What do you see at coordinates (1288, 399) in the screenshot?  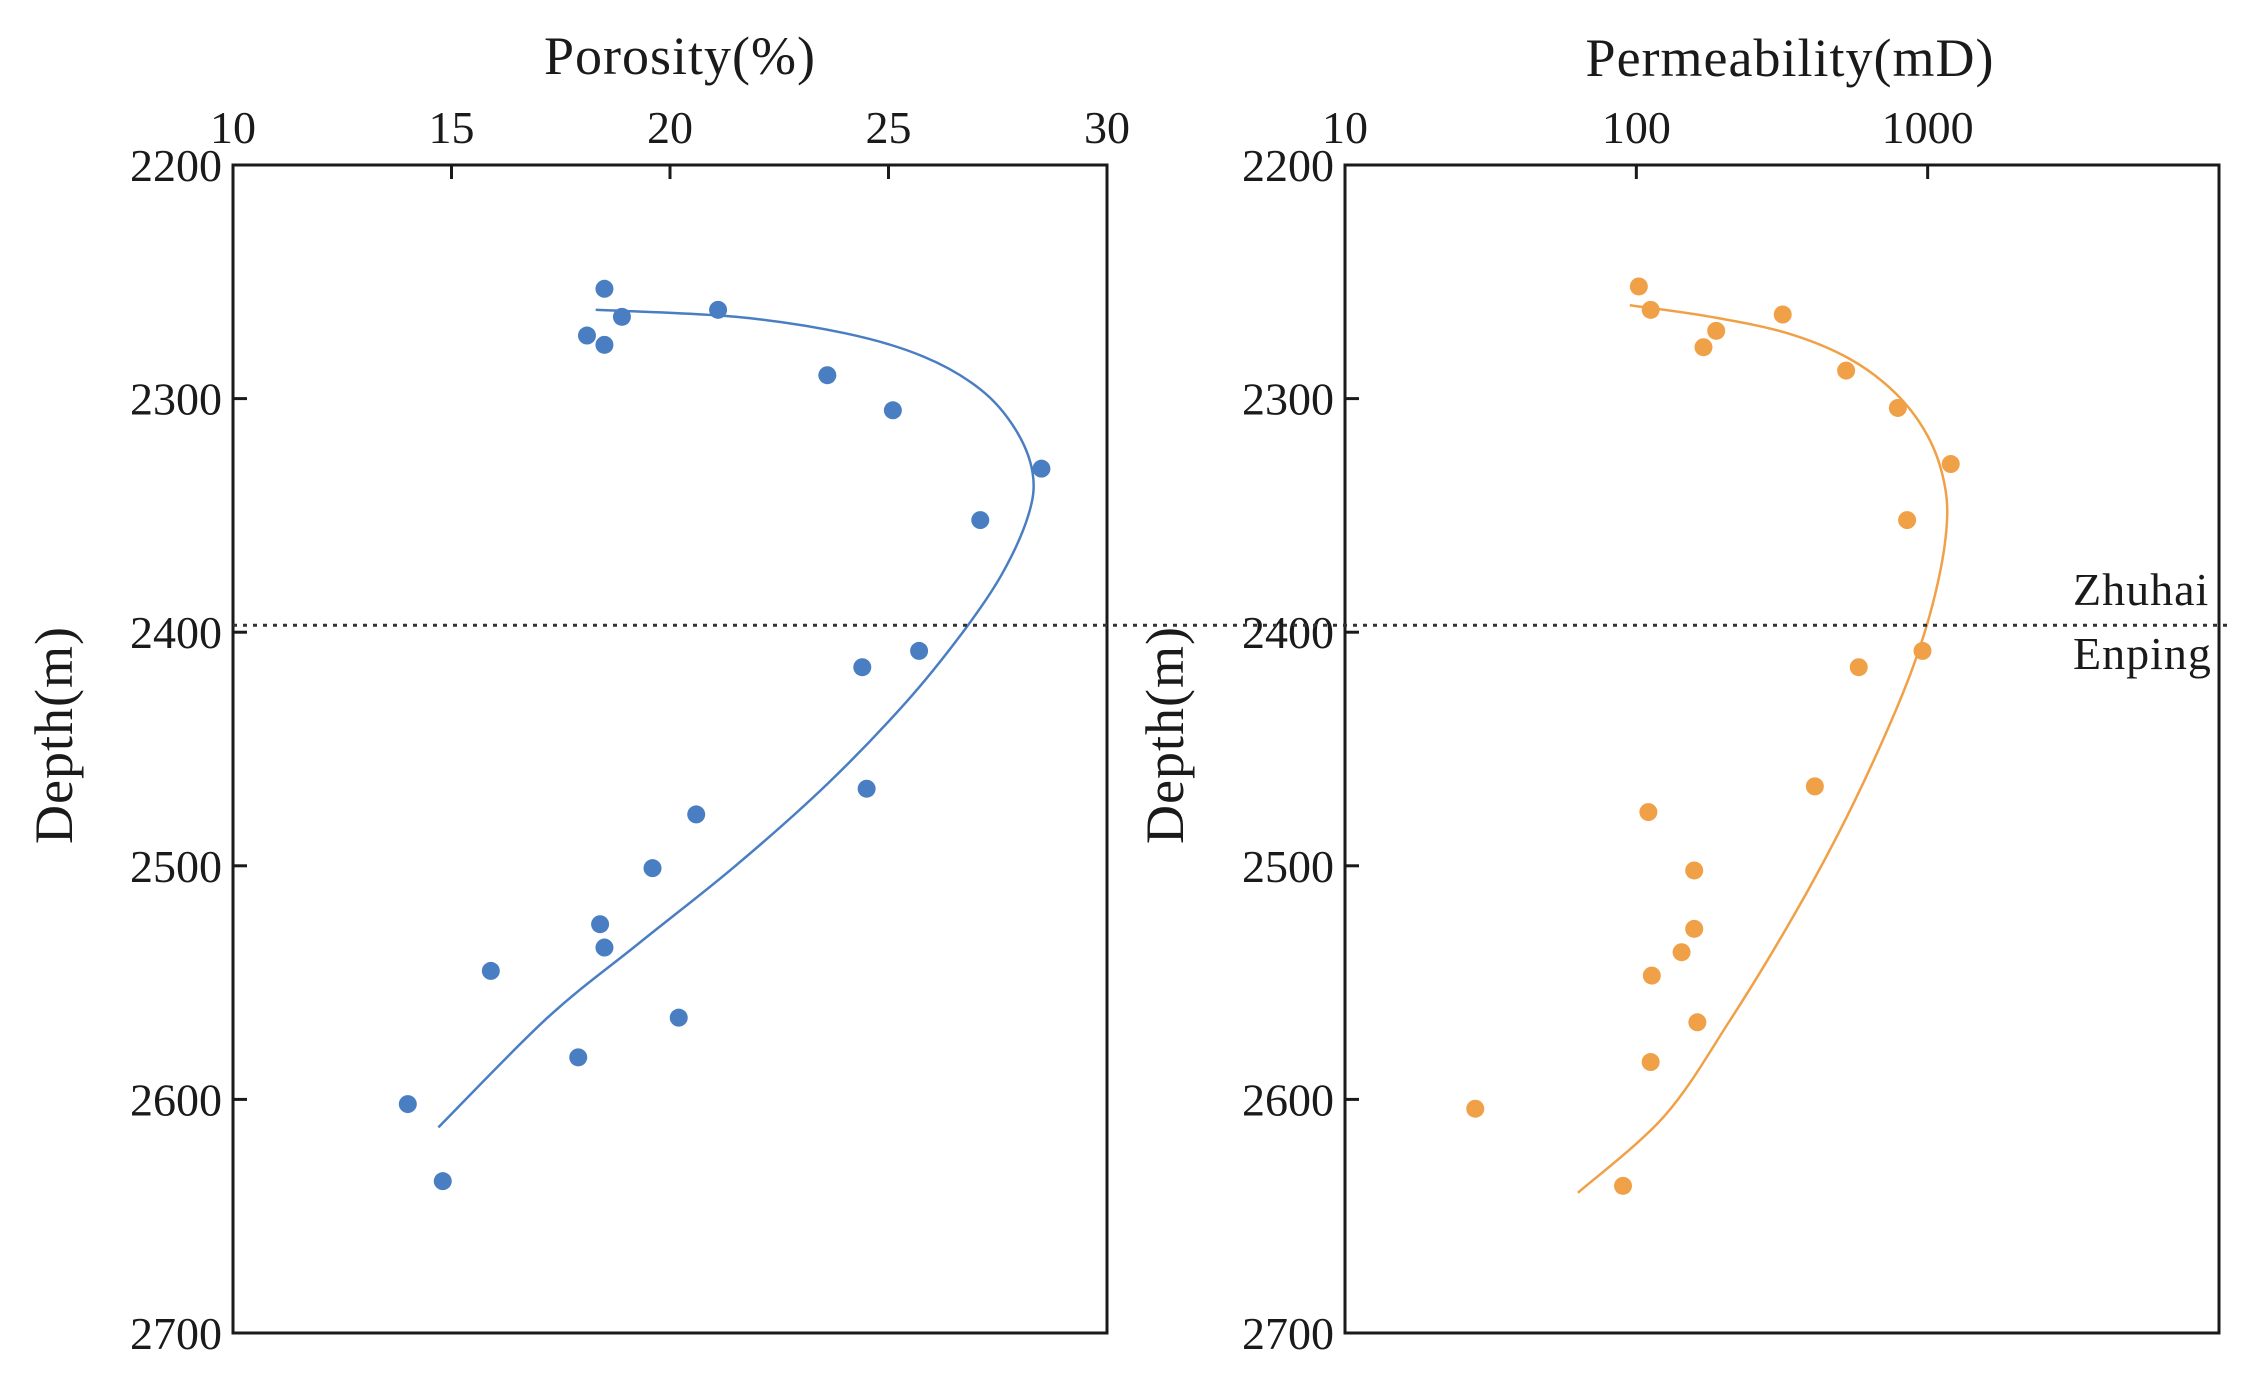 I see `permeability-y-tick-label: 2300` at bounding box center [1288, 399].